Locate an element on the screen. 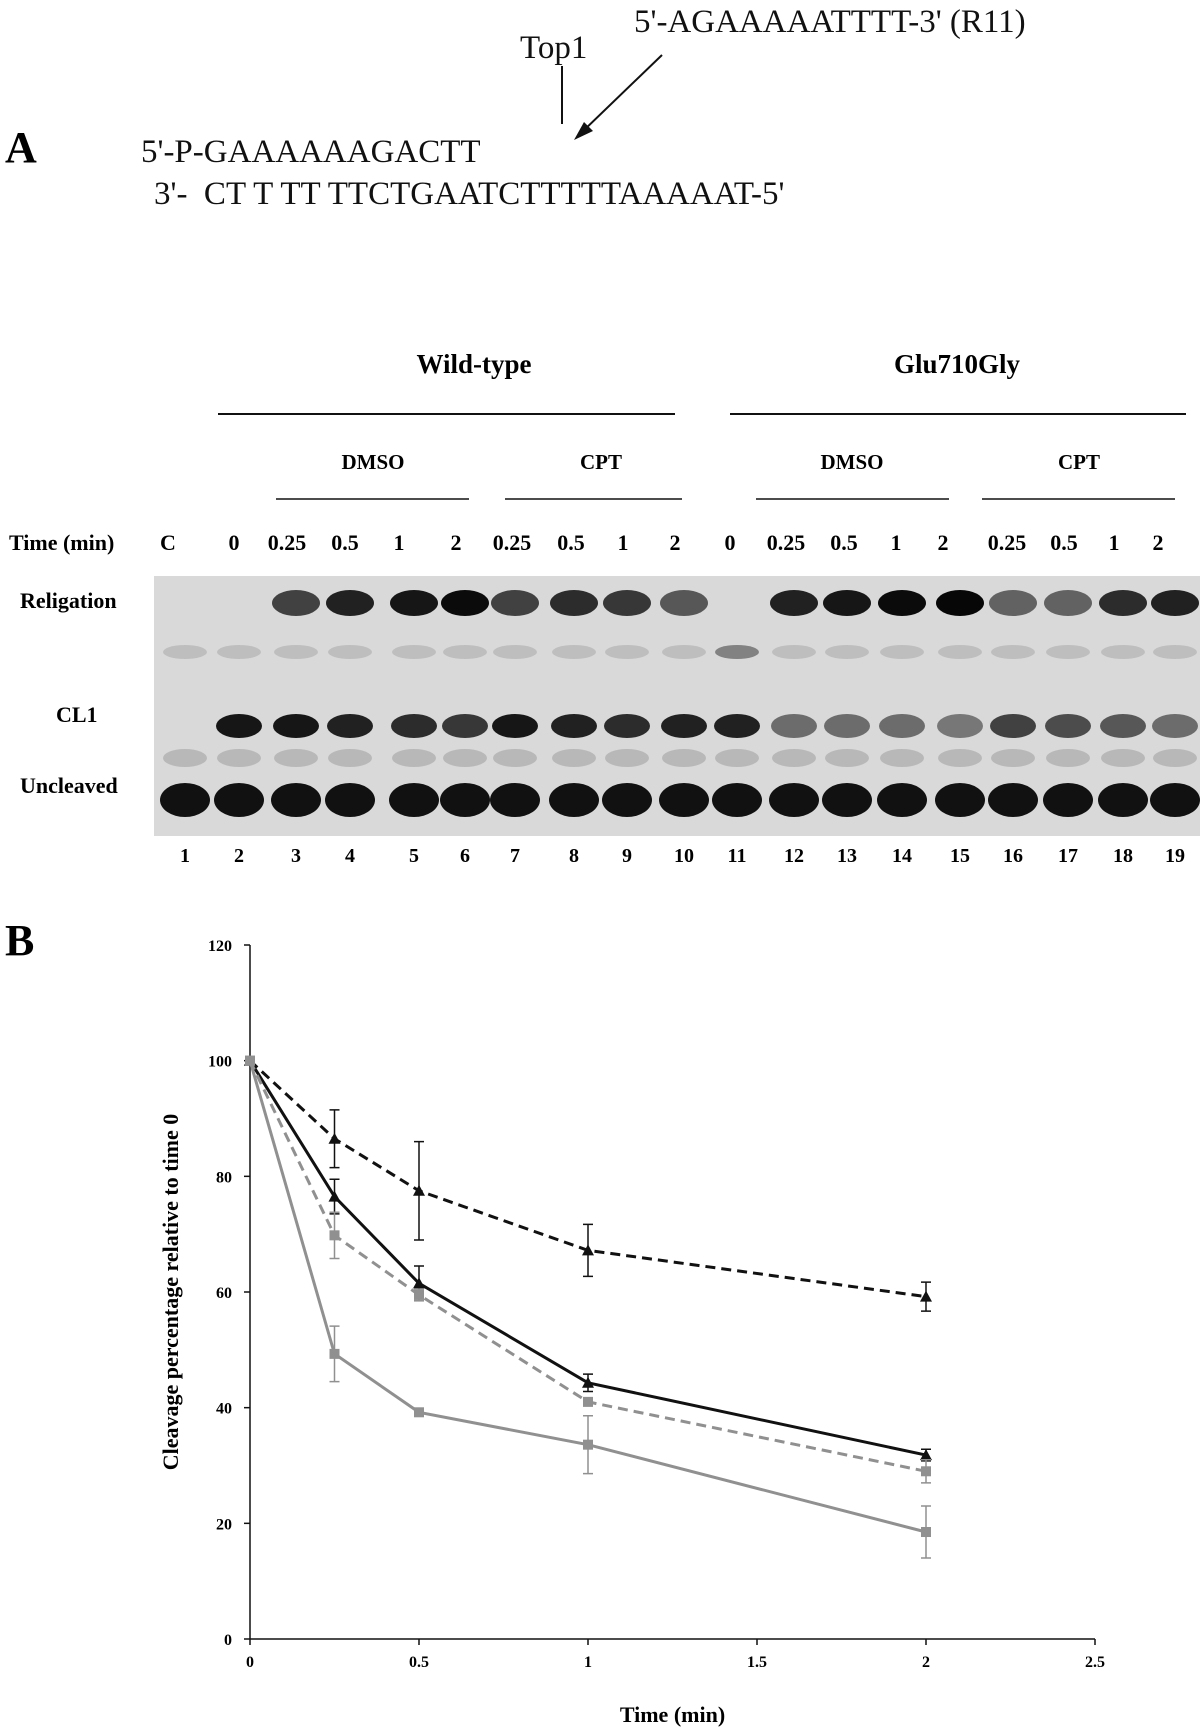 The image size is (1200, 1728). time-label: C is located at coordinates (168, 542).